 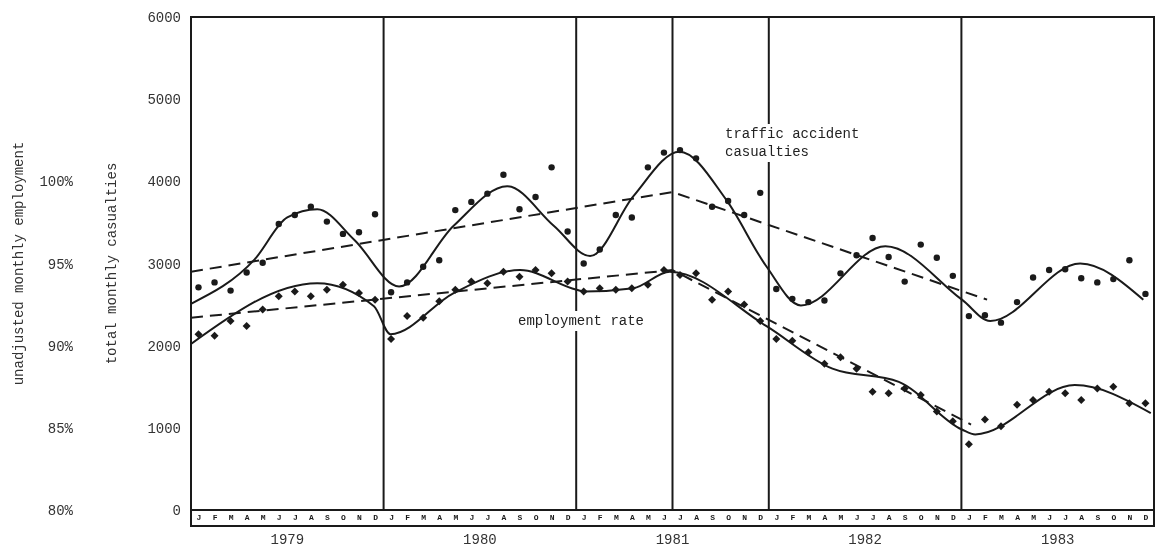 I want to click on y-tick-label: 3000, so click(x=164, y=264).